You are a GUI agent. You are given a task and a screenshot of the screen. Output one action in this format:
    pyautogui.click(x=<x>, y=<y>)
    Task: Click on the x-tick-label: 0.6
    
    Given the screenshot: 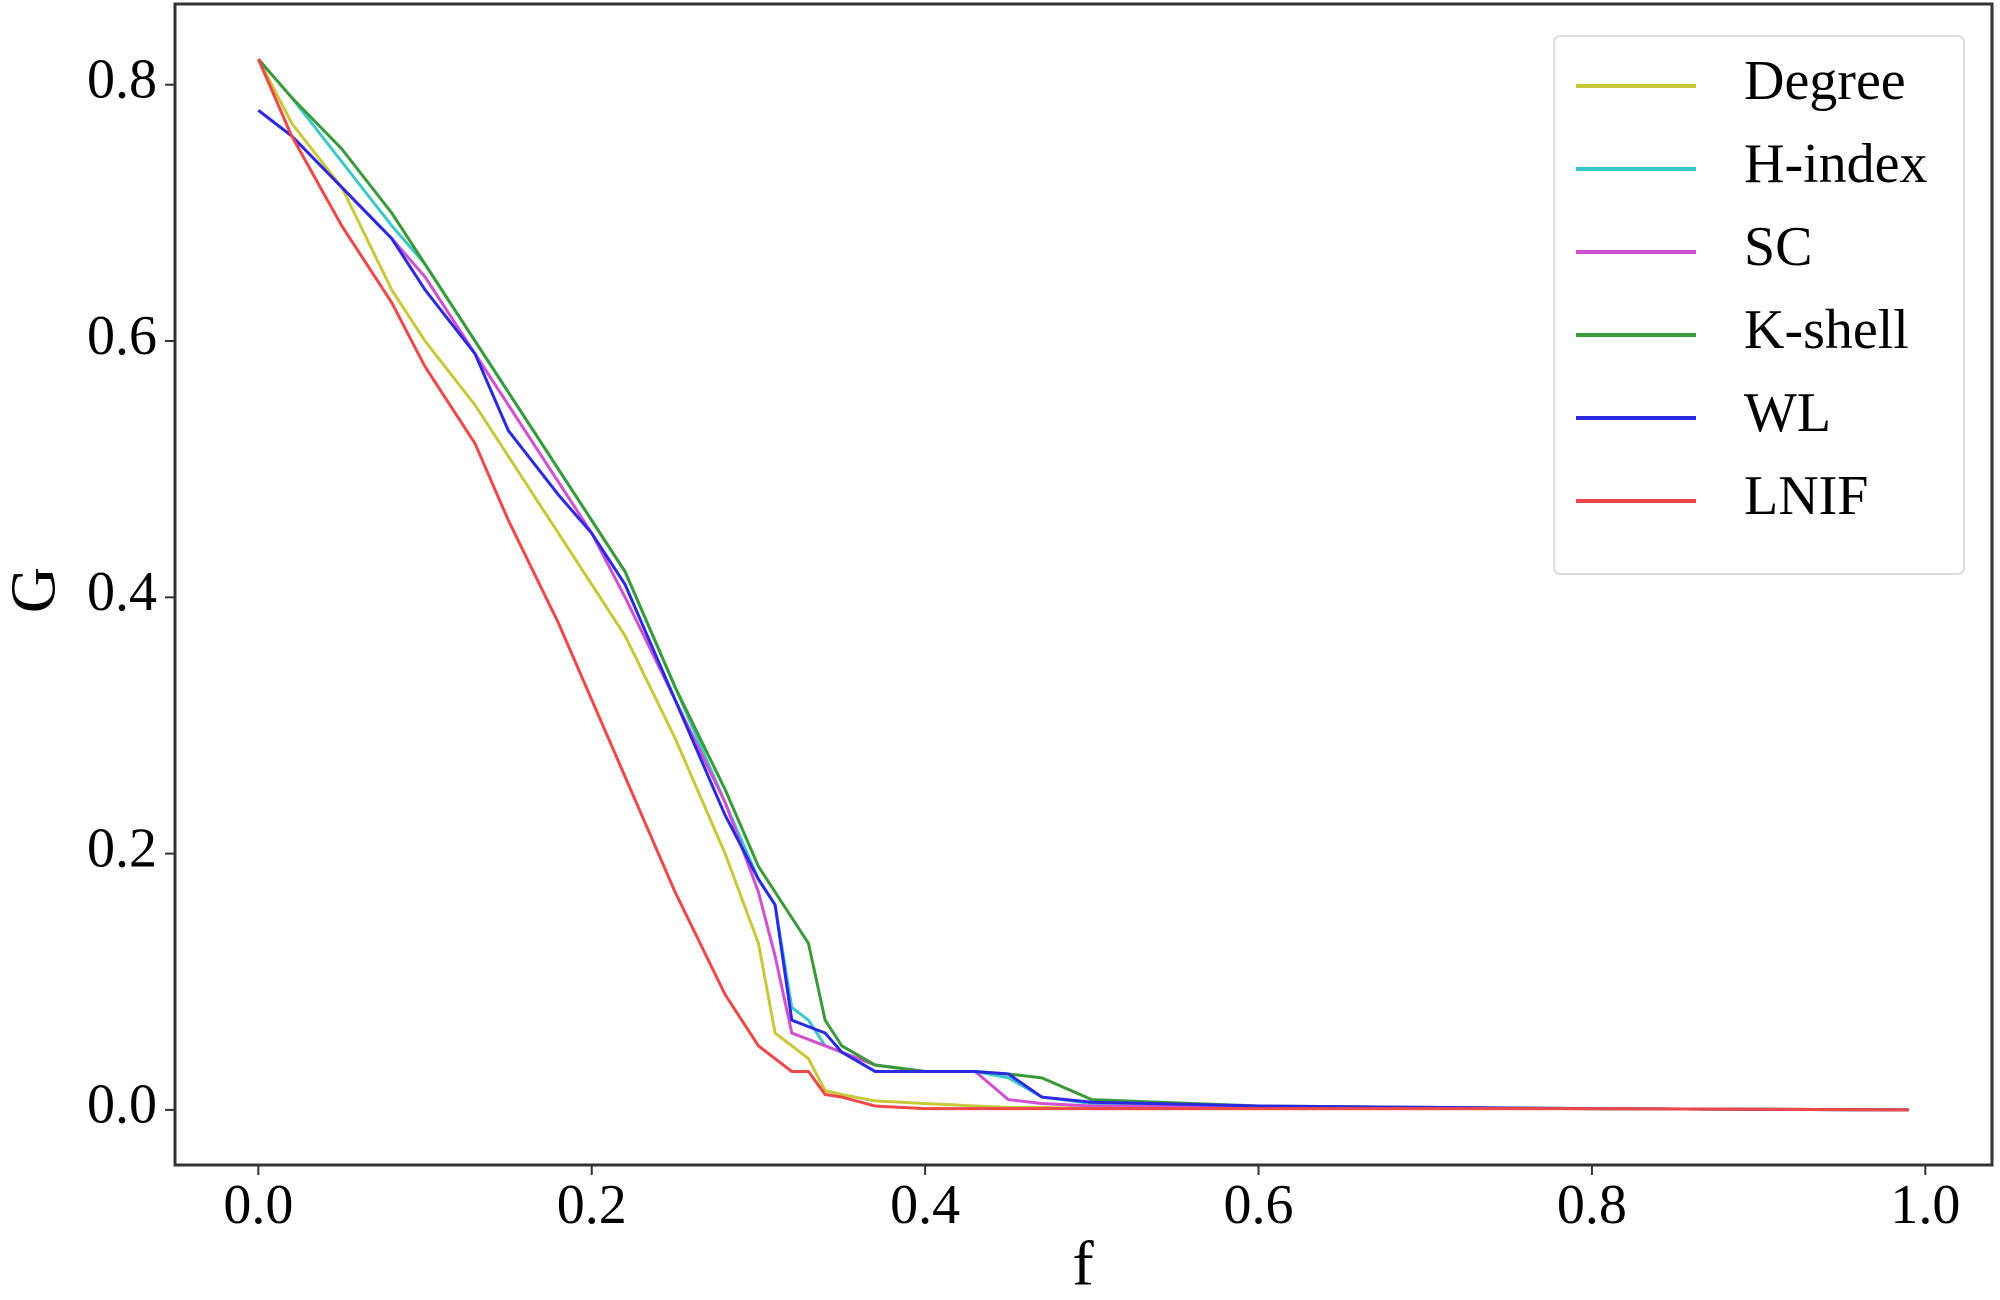 What is the action you would take?
    pyautogui.click(x=1259, y=1205)
    